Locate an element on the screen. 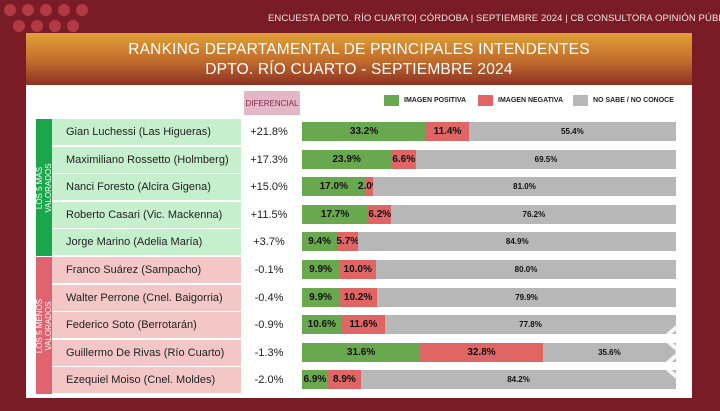  data-label: 23.9% is located at coordinates (346, 159).